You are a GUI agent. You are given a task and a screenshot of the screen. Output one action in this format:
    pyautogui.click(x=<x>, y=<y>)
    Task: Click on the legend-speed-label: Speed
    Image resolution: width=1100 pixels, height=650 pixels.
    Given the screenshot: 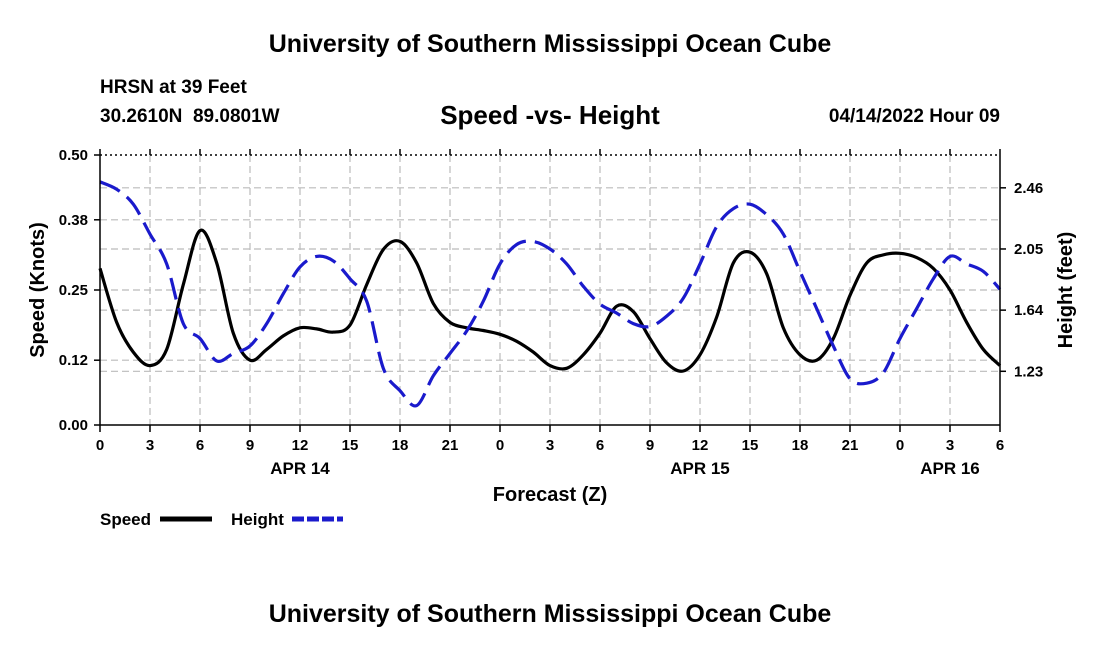 What is the action you would take?
    pyautogui.click(x=125, y=519)
    